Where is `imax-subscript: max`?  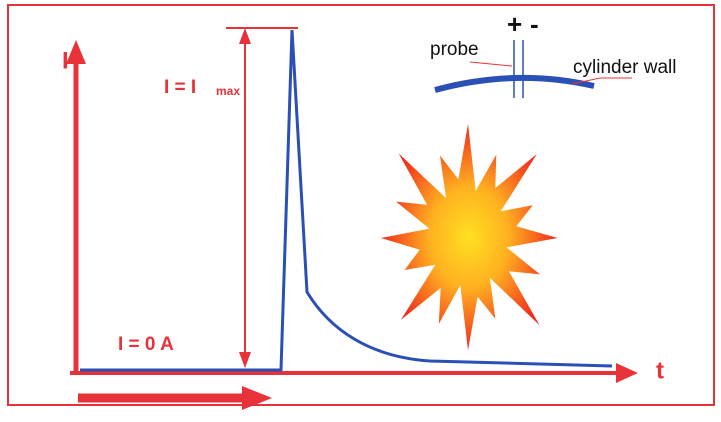
imax-subscript: max is located at coordinates (228, 91).